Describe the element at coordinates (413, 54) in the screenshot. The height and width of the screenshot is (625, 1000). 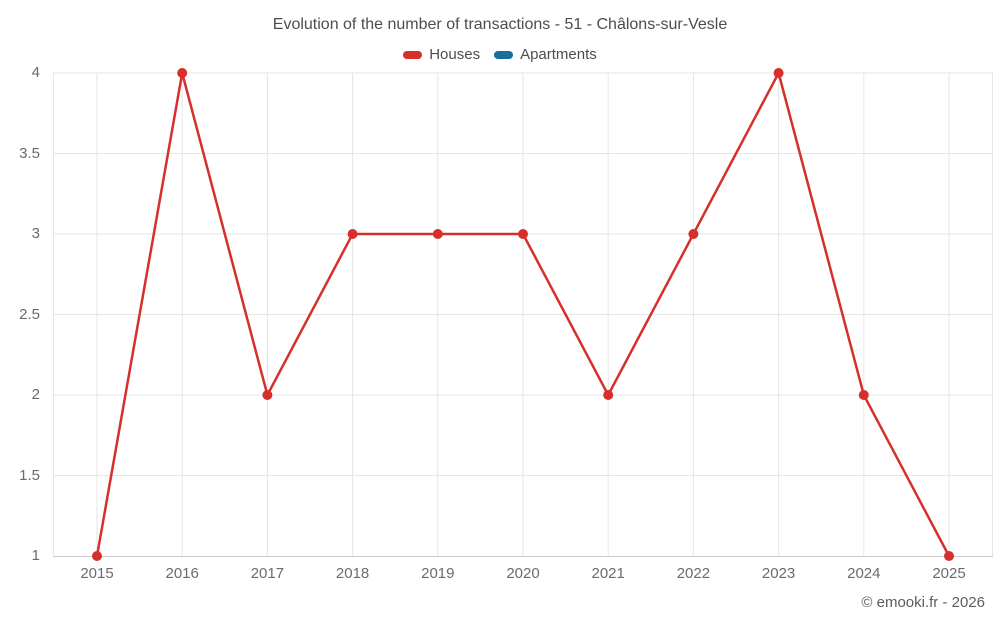
I see `houses-swatch-icon` at that location.